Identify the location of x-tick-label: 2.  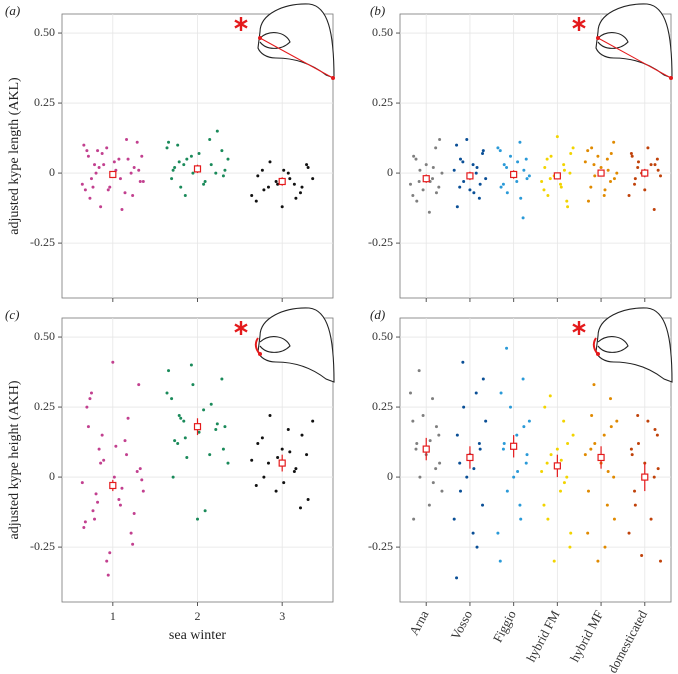
(198, 616).